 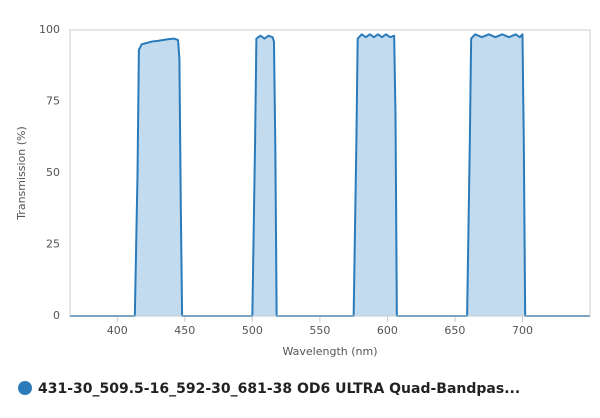 What do you see at coordinates (117, 330) in the screenshot?
I see `x-tick-label: 400` at bounding box center [117, 330].